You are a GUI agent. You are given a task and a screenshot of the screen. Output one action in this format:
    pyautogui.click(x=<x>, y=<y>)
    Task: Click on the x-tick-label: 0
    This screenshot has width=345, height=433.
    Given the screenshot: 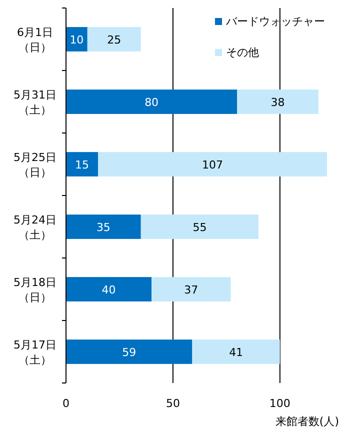 What is the action you would take?
    pyautogui.click(x=66, y=403)
    